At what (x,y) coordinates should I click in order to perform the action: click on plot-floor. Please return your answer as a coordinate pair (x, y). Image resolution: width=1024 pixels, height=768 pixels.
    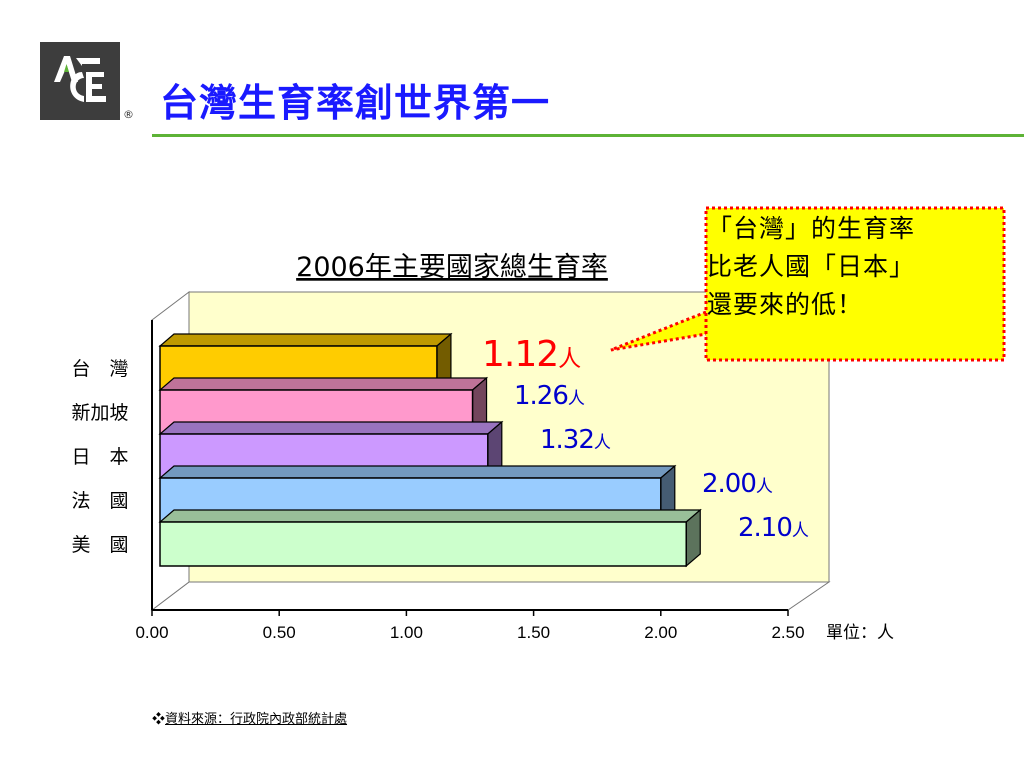
    Looking at the image, I should click on (490, 596).